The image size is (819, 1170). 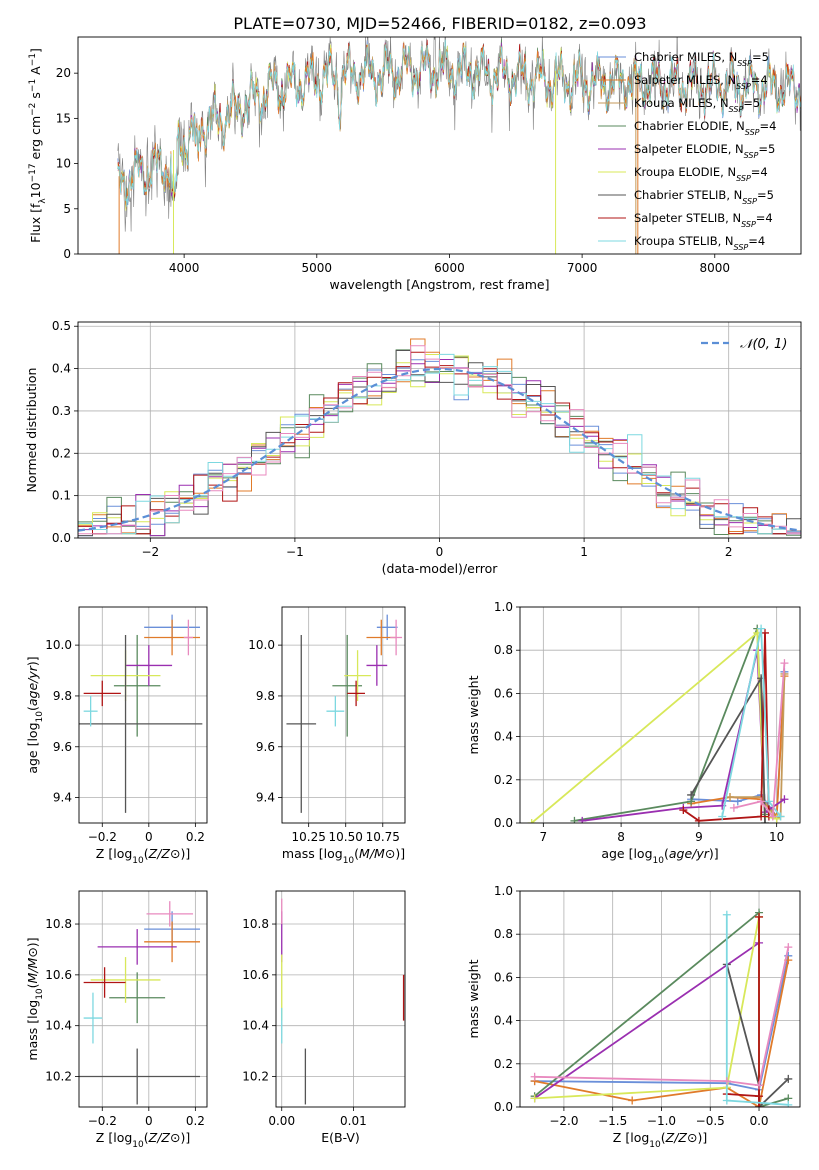 I want to click on plot-area-mass-vs-EBV, so click(x=343, y=1001).